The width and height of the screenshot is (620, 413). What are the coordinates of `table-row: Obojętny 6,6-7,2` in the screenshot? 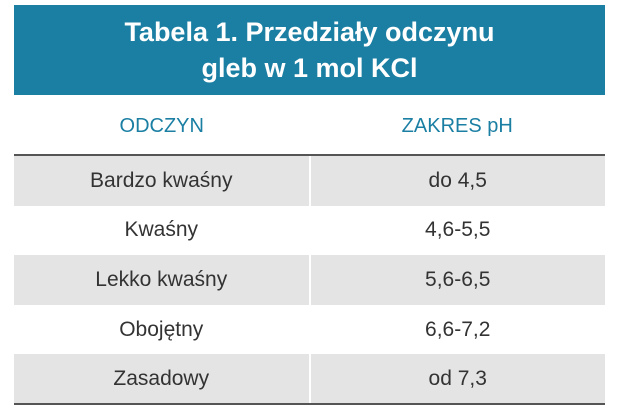 It's located at (309, 329).